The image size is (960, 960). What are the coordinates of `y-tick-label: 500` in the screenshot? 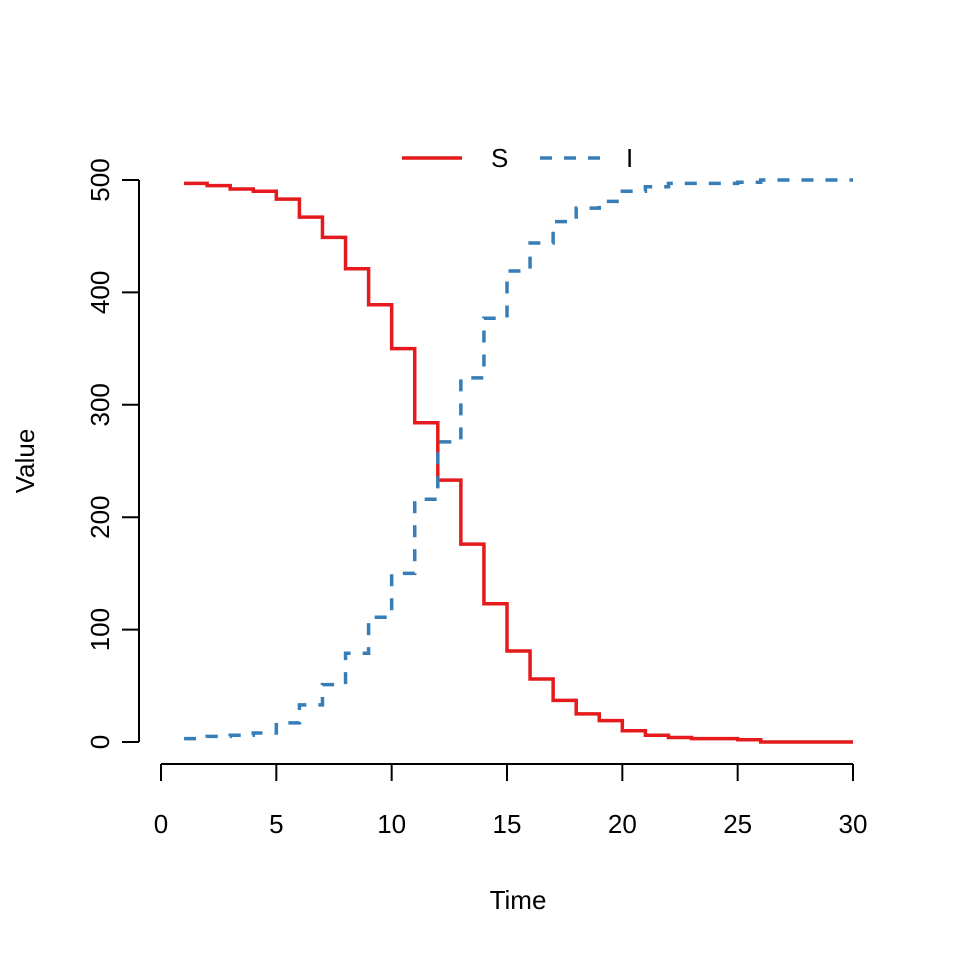 It's located at (100, 179).